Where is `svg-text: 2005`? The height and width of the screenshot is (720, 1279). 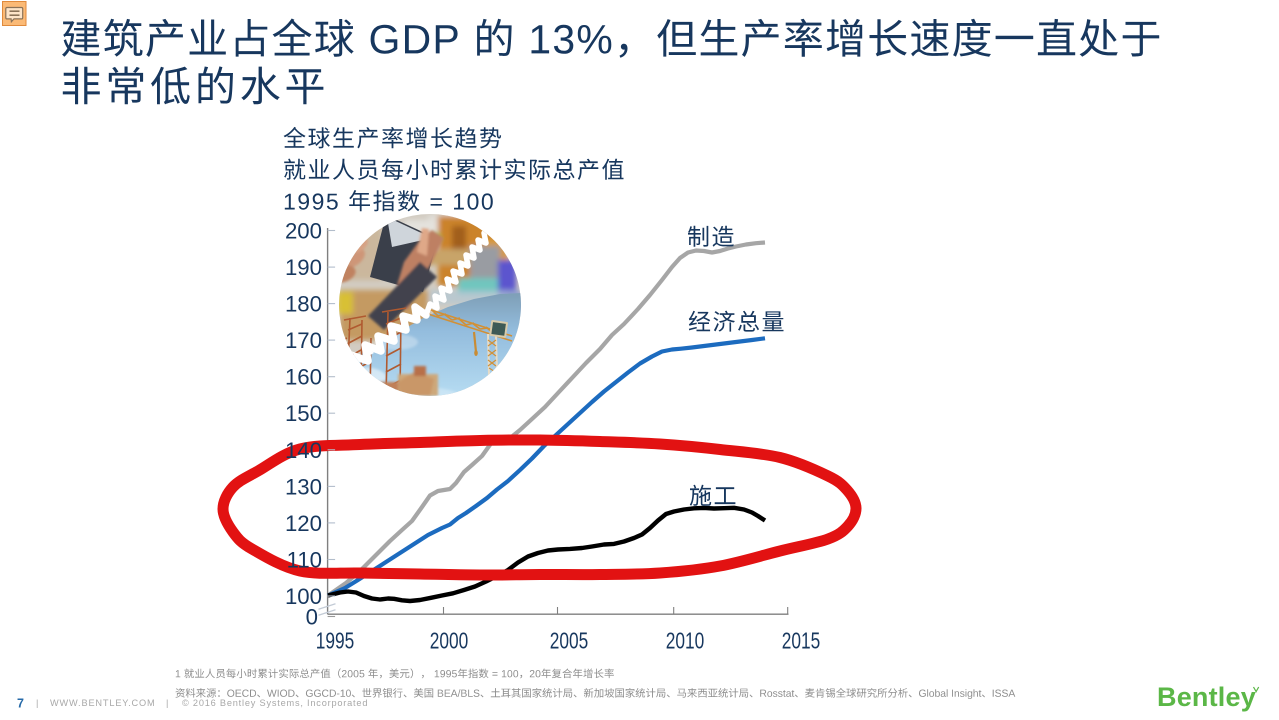 svg-text: 2005 is located at coordinates (569, 641).